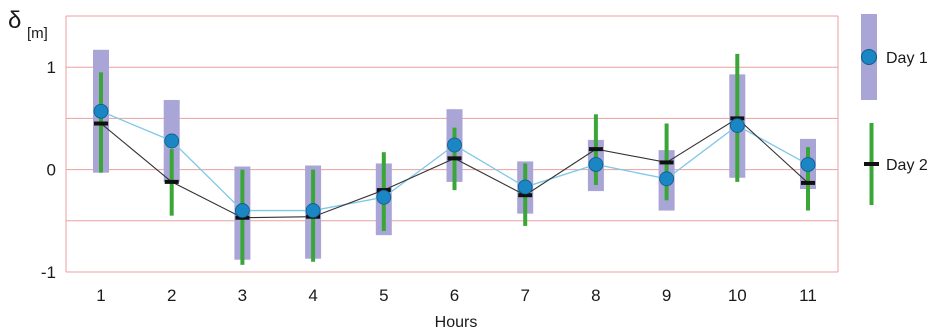 This screenshot has width=939, height=330. I want to click on x-tick-label: 6, so click(454, 295).